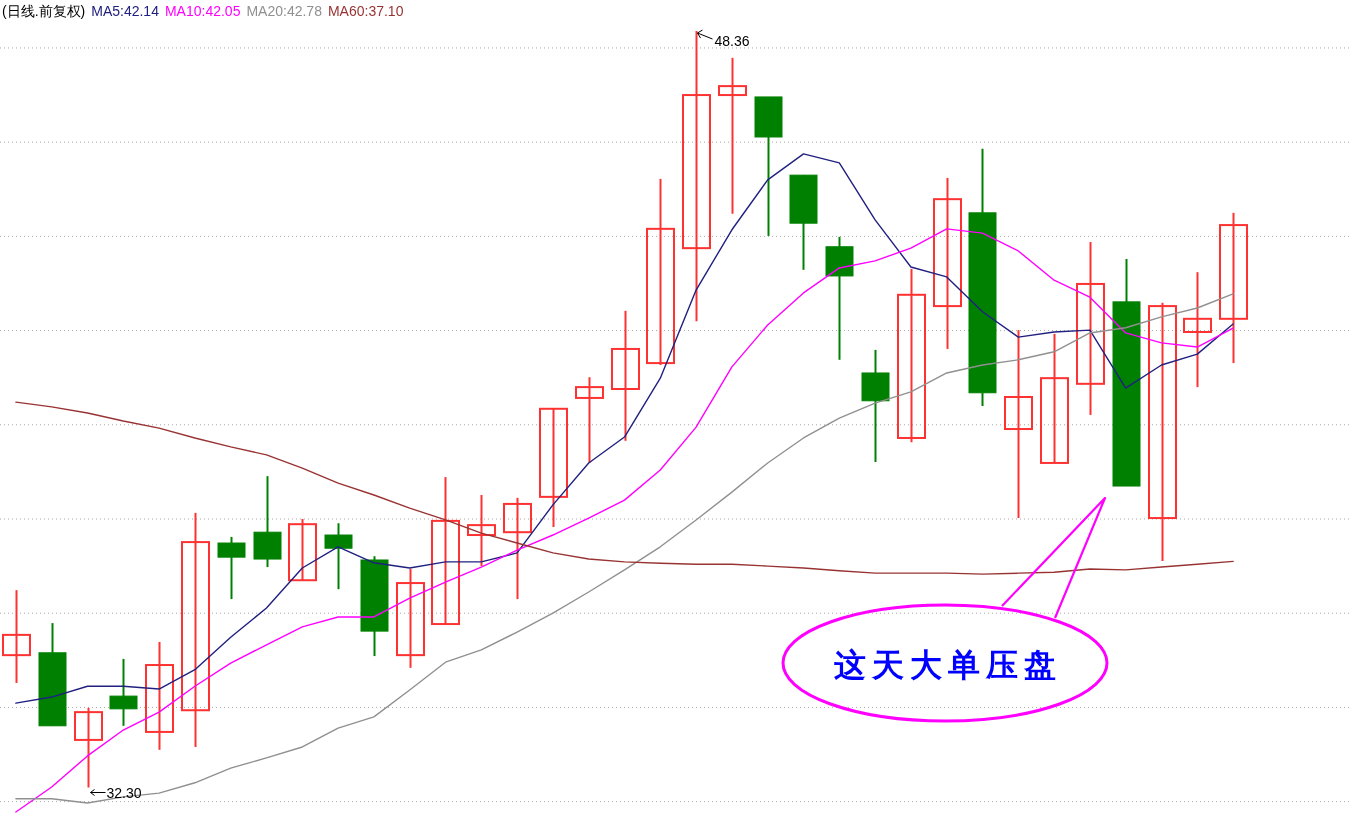 This screenshot has width=1352, height=839. Describe the element at coordinates (44, 11) in the screenshot. I see `chart-title: (日线.前复权)` at that location.